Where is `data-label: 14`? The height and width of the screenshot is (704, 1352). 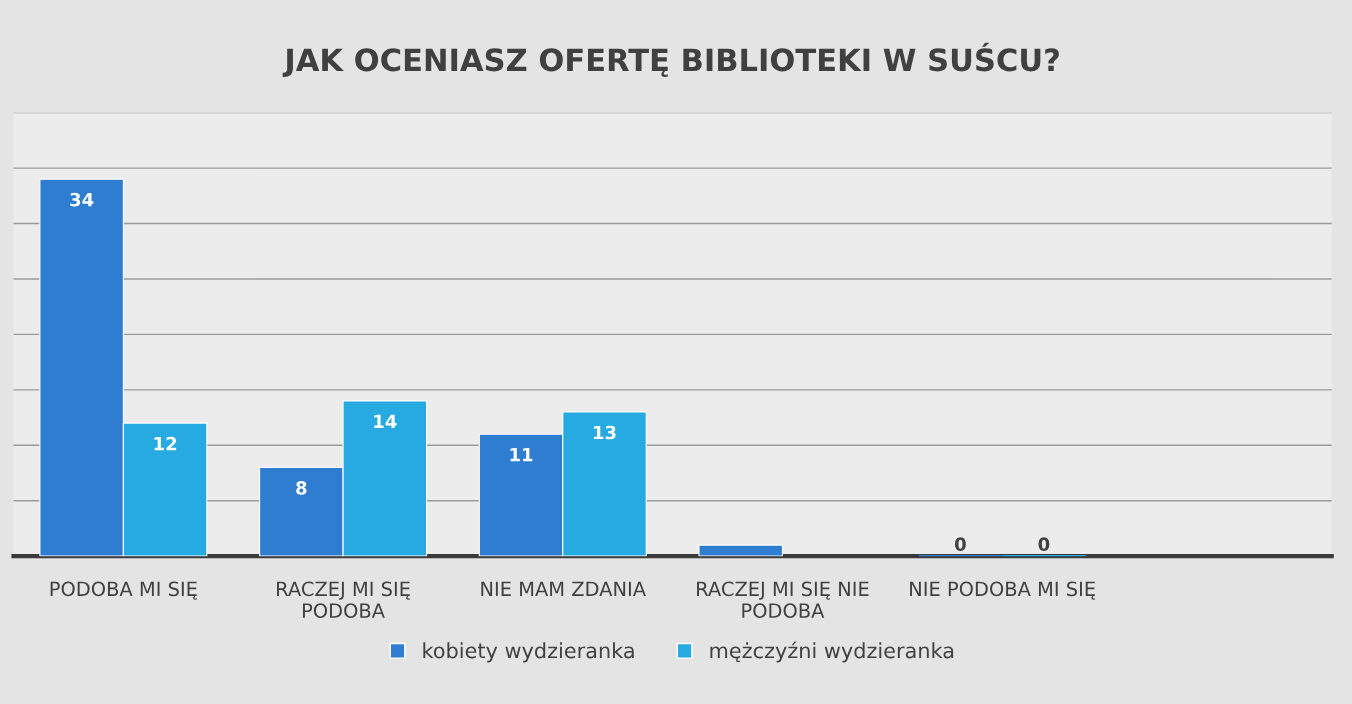 data-label: 14 is located at coordinates (385, 421).